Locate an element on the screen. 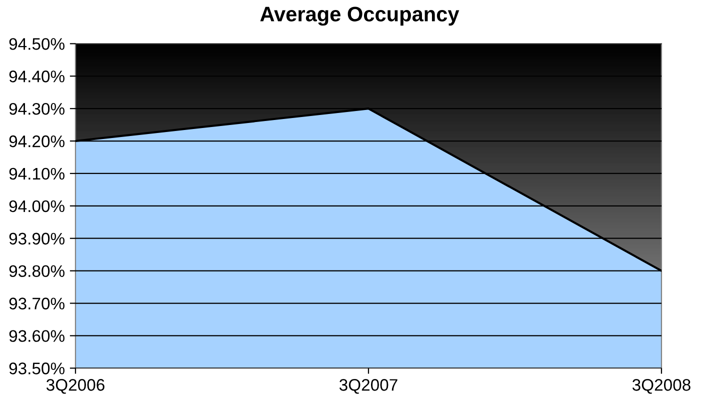  chart-title: Average Occupancy is located at coordinates (360, 16).